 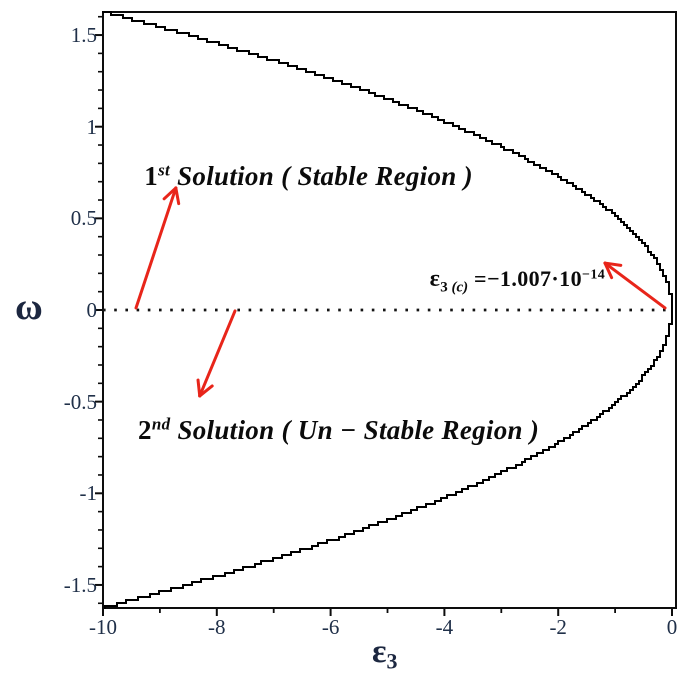 I want to click on annotation-first-solution: 1st Solution ( Stable Region ), so click(x=294, y=176).